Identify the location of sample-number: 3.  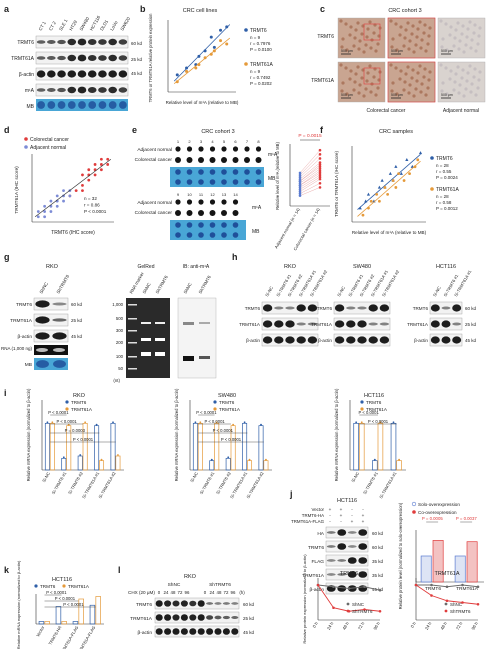
(201, 141).